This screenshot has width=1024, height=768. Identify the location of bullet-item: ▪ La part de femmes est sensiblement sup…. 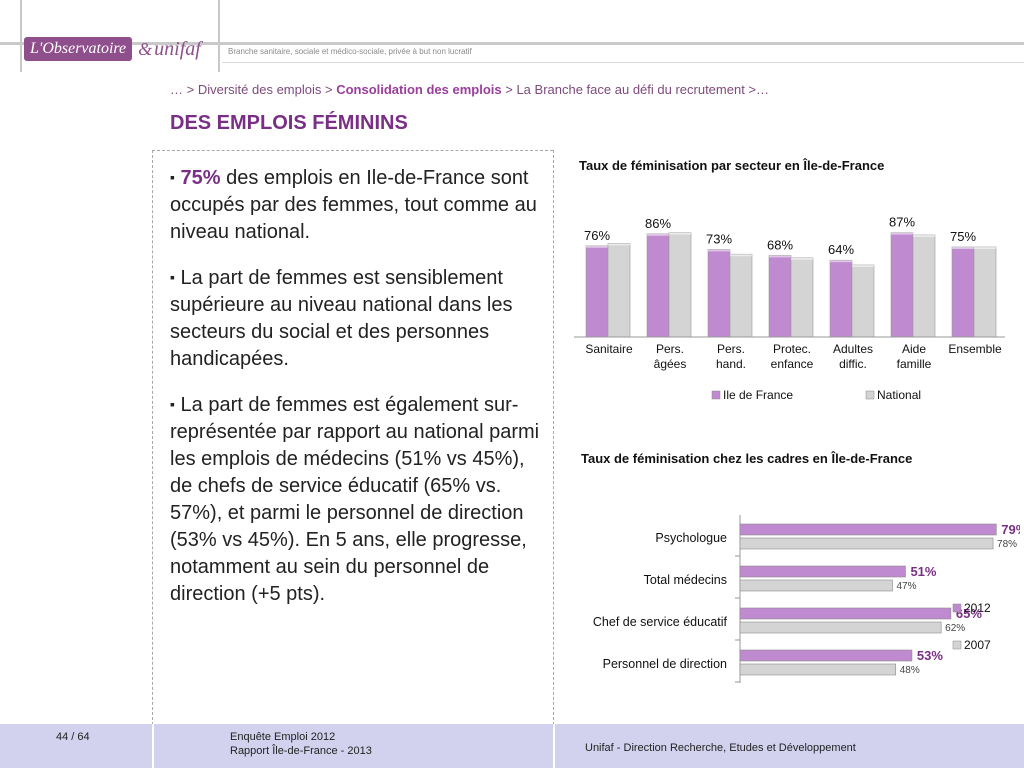
(360, 318).